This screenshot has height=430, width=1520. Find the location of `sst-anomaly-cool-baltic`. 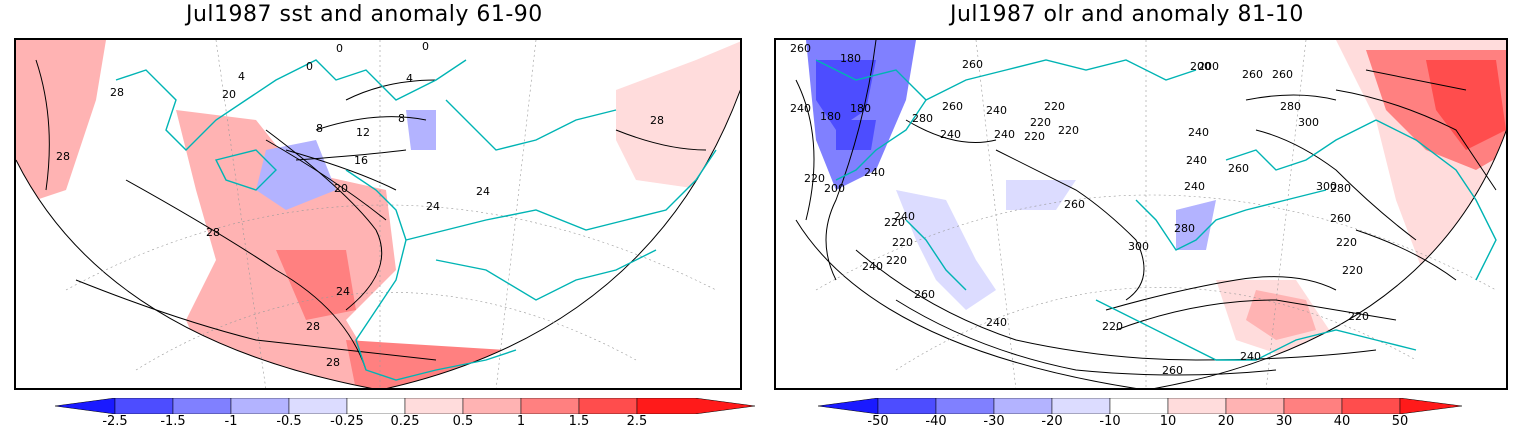

sst-anomaly-cool-baltic is located at coordinates (421, 130).